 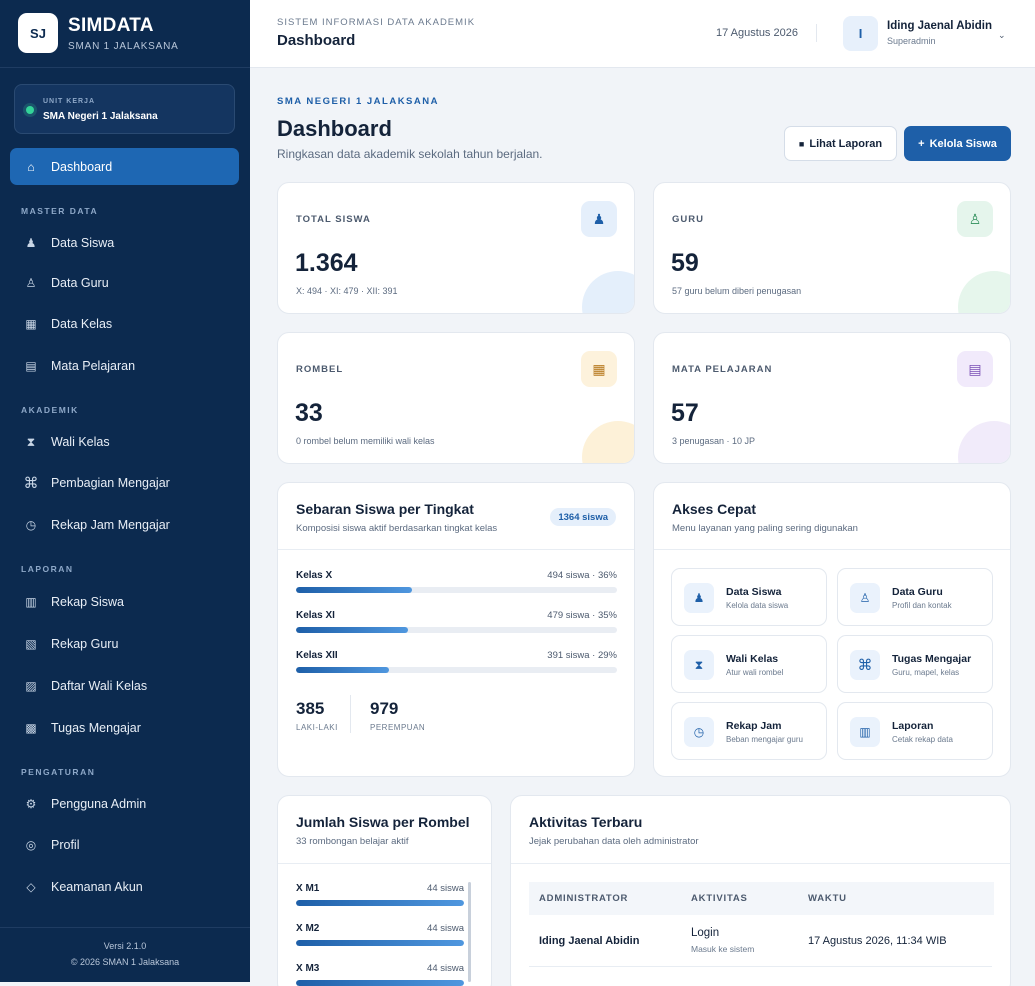 What do you see at coordinates (31, 166) in the screenshot?
I see `home-icon: ⌂` at bounding box center [31, 166].